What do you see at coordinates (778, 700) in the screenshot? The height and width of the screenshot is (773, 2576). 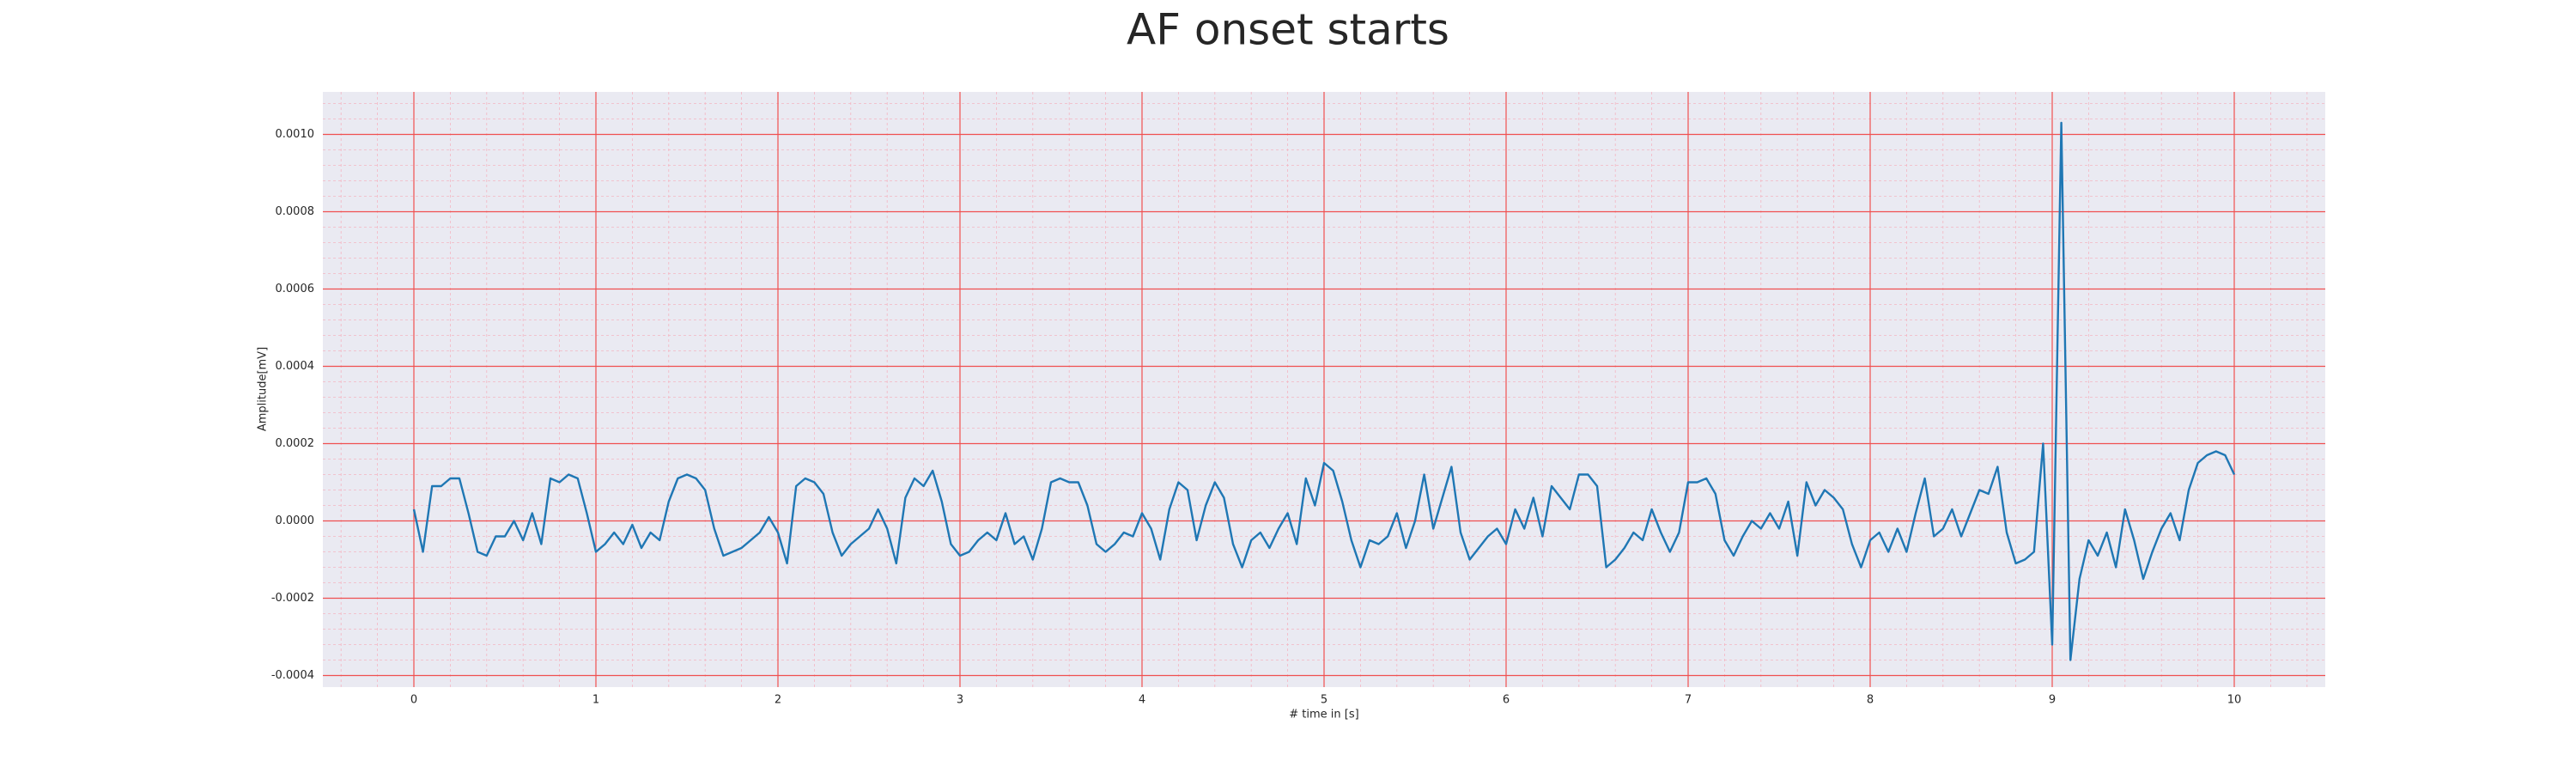 I see `x-tick-label: 2` at bounding box center [778, 700].